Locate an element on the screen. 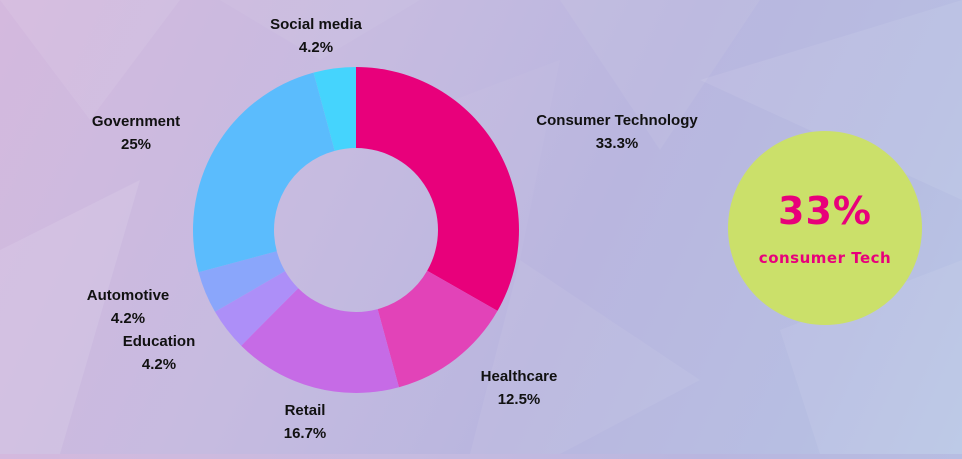 Image resolution: width=962 pixels, height=459 pixels. label-name: Government is located at coordinates (136, 121).